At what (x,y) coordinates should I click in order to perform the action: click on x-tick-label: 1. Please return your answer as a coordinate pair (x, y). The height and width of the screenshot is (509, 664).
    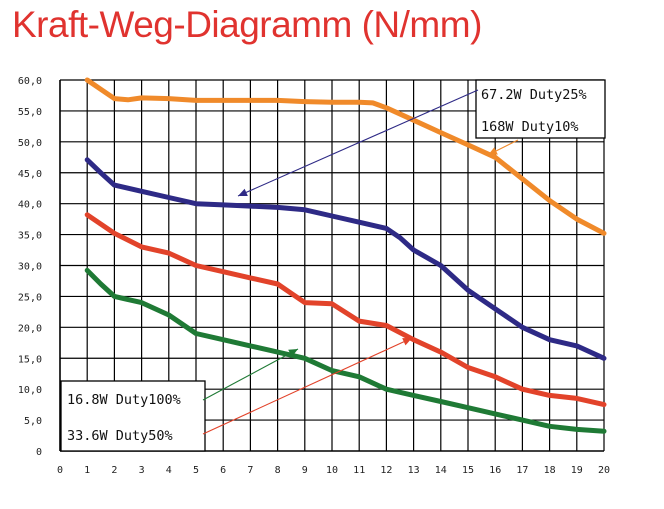
    Looking at the image, I should click on (87, 470).